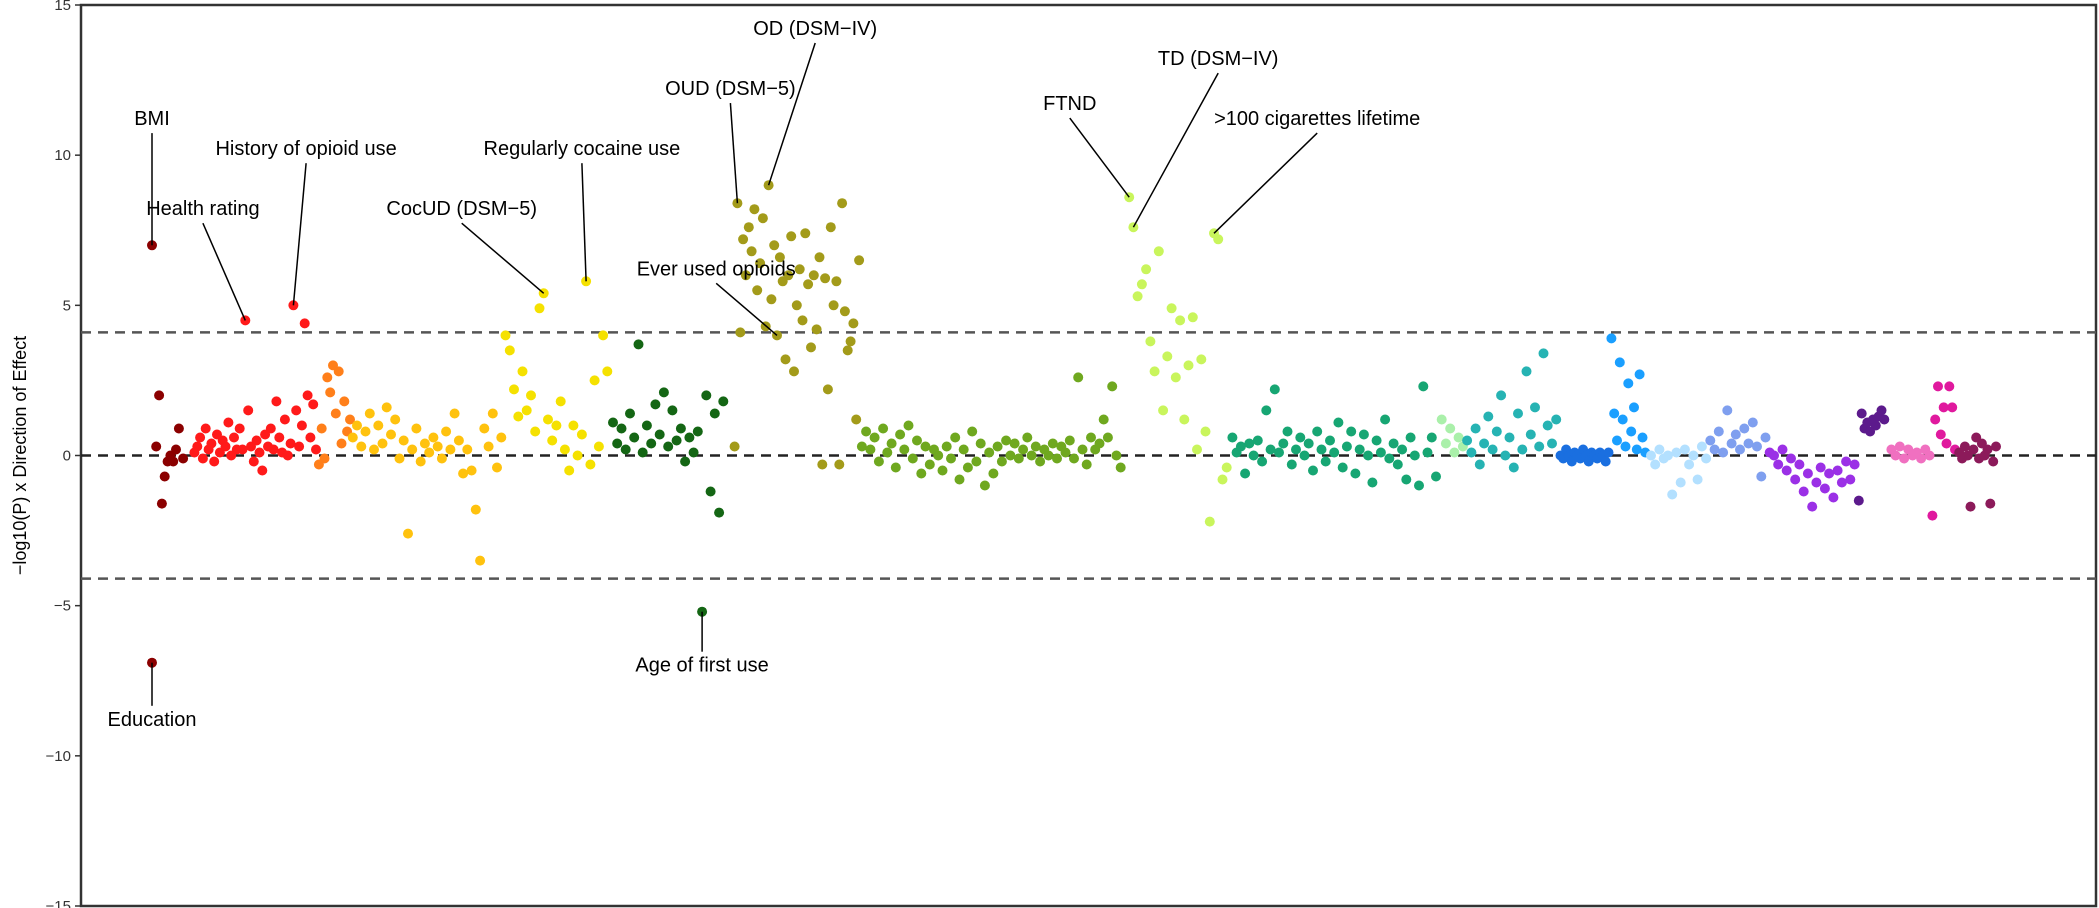 The image size is (2099, 908). What do you see at coordinates (701, 666) in the screenshot?
I see `annotation-label: Age of first use` at bounding box center [701, 666].